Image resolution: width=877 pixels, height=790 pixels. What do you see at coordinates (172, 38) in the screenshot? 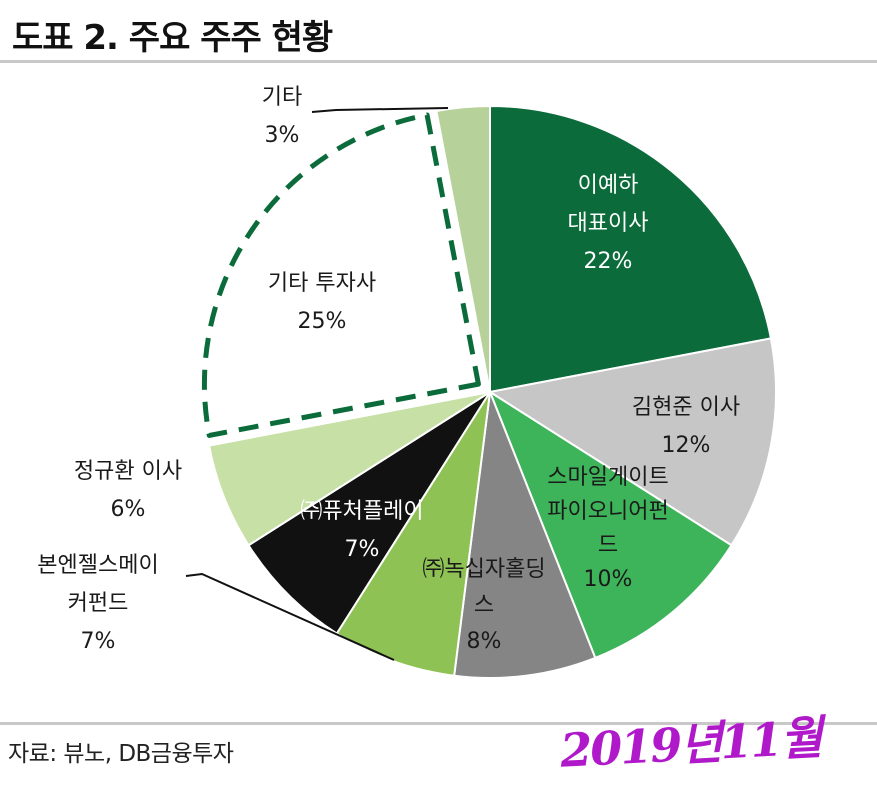
I see `chart-title: 도표 2. 주요 주주 현황` at bounding box center [172, 38].